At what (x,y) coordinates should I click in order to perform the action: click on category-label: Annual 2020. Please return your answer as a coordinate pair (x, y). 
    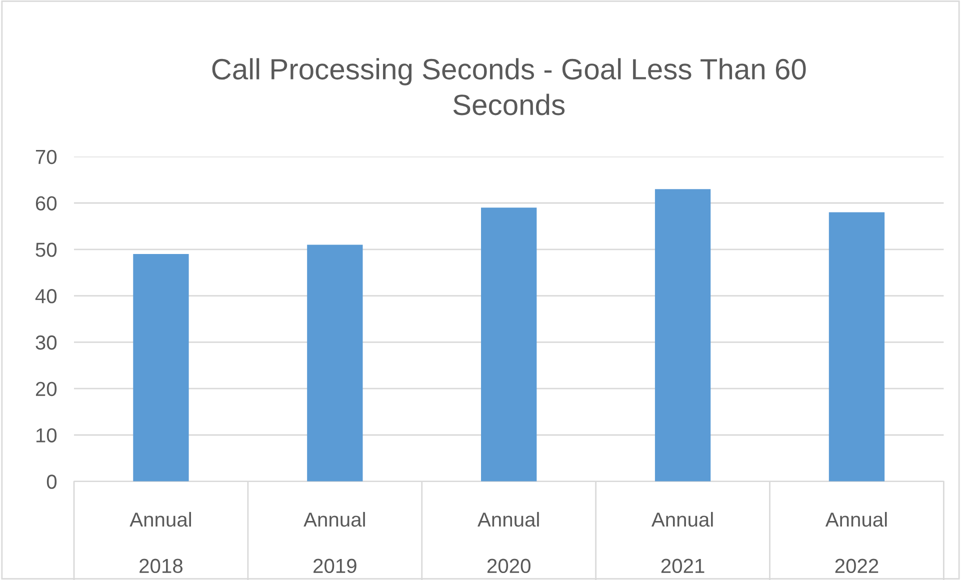
    Looking at the image, I should click on (508, 543).